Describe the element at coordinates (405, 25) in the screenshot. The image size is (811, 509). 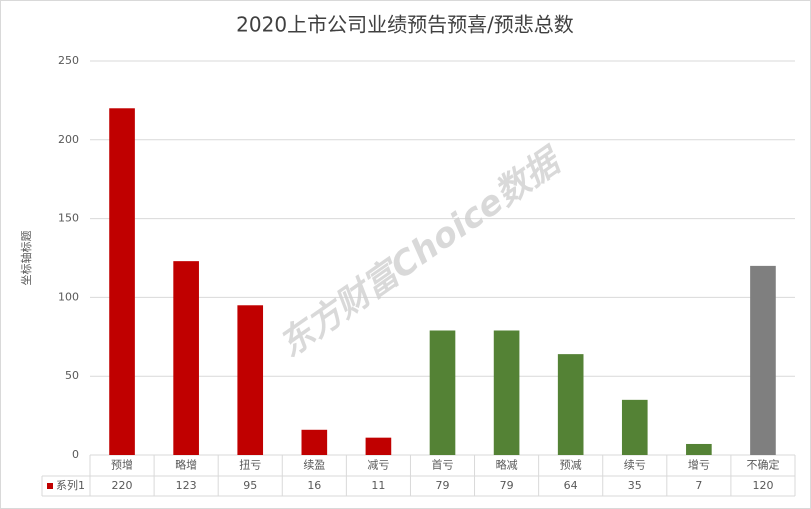
I see `chart-title: 2020上市公司业绩预告预喜/预悲总数` at that location.